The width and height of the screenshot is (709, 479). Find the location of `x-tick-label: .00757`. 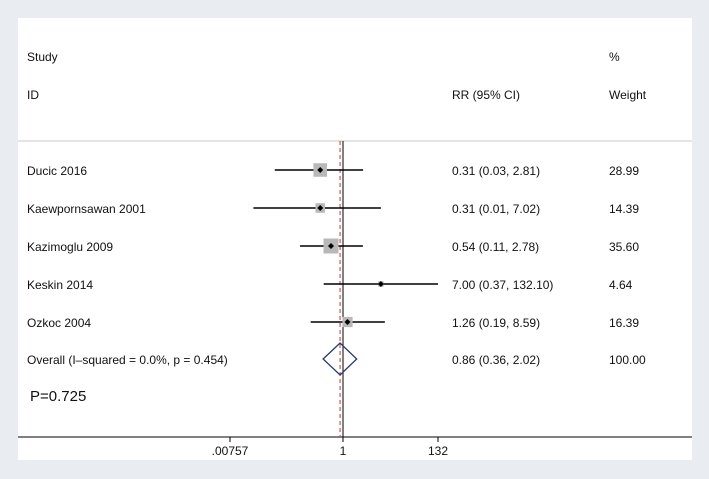

x-tick-label: .00757 is located at coordinates (230, 451).